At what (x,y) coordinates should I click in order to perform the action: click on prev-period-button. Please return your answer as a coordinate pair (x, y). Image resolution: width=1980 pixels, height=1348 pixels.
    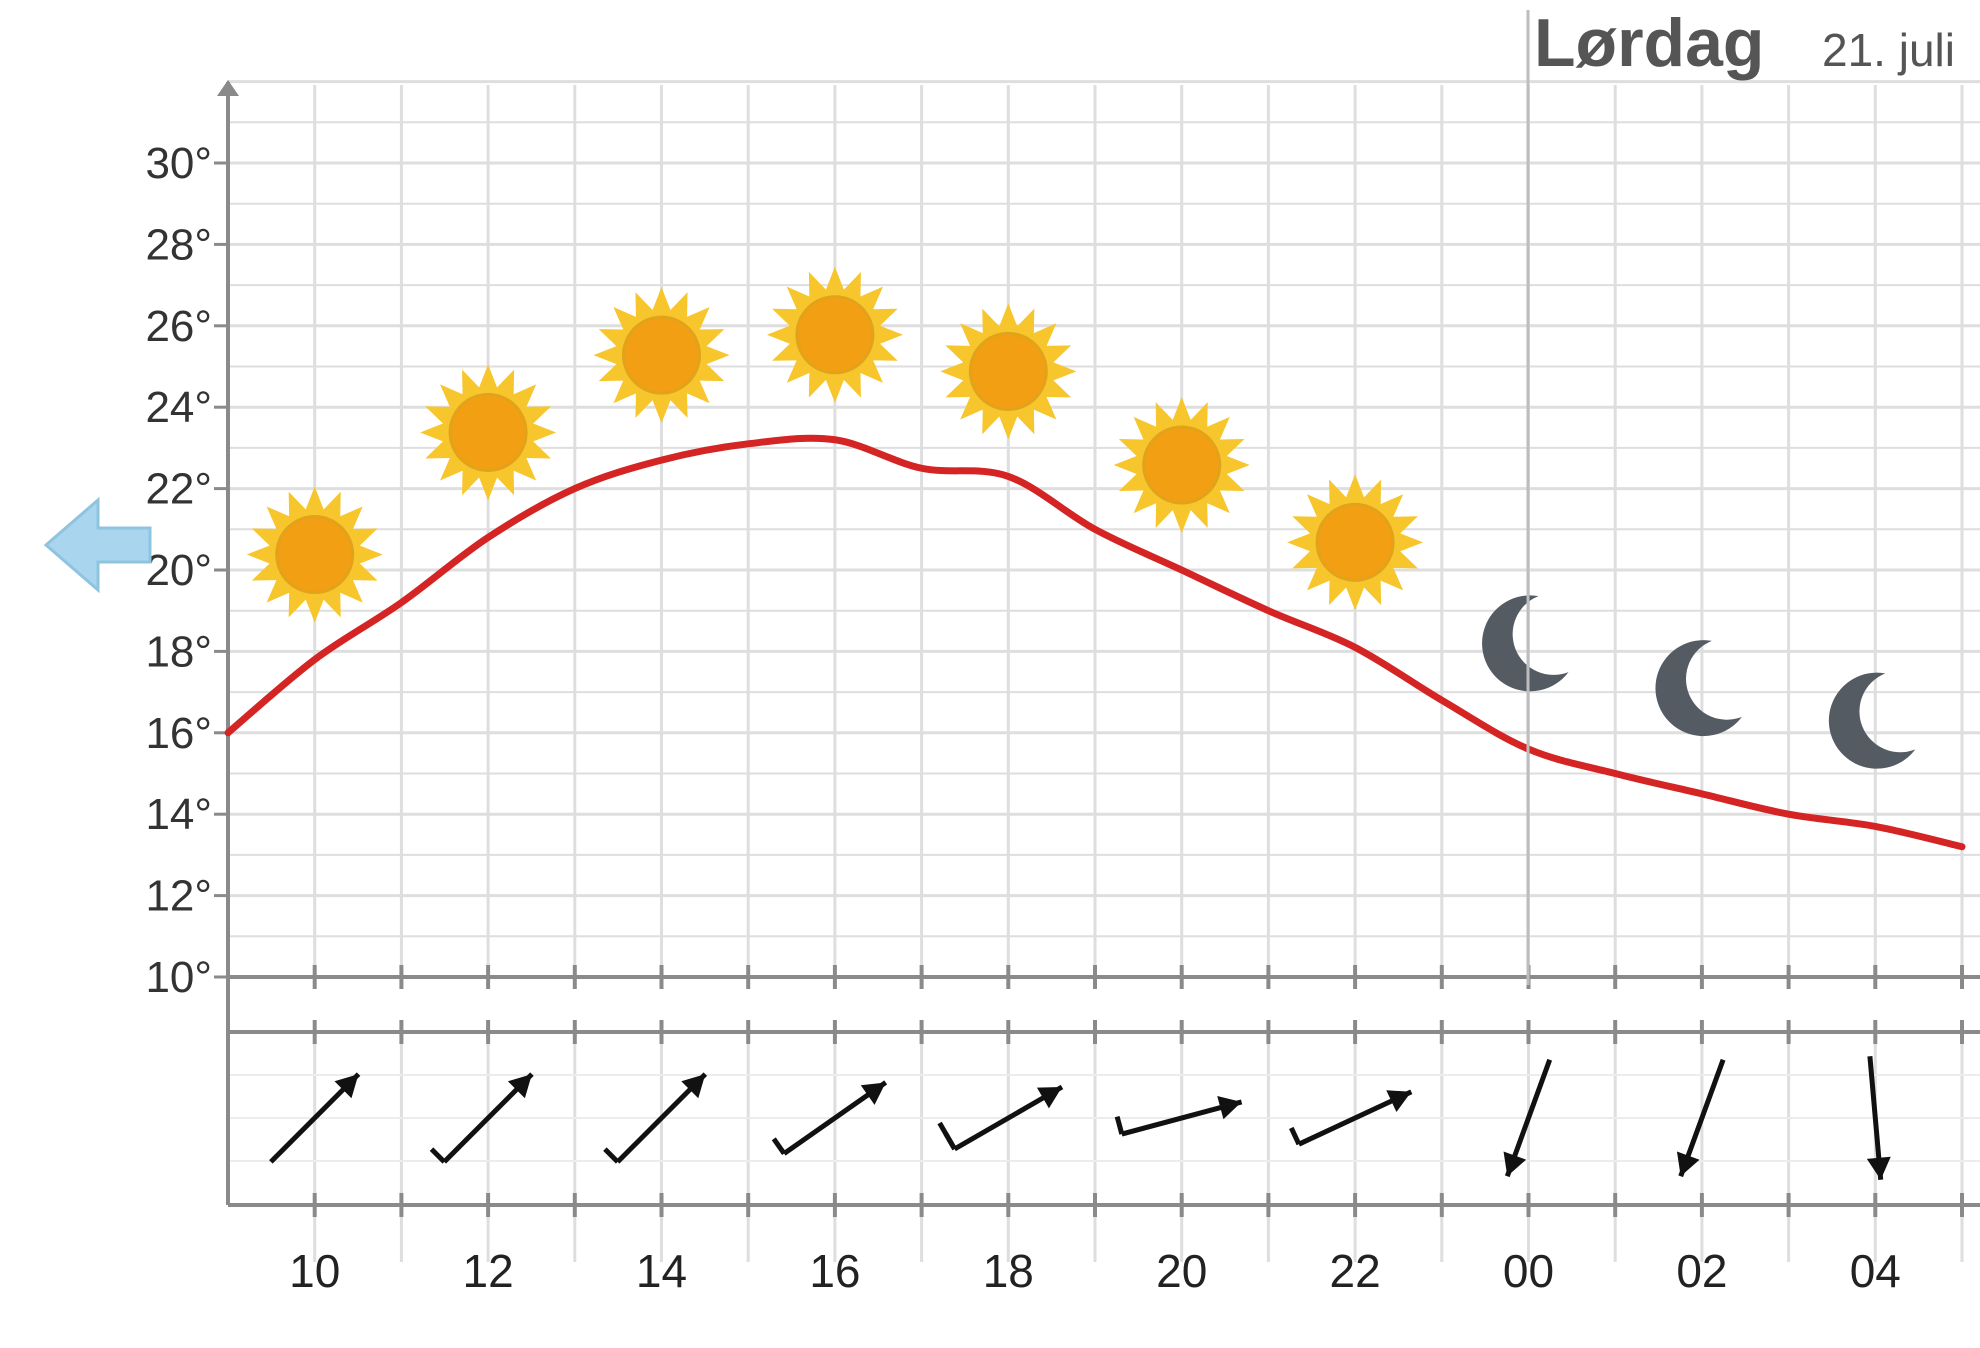
    Looking at the image, I should click on (97, 545).